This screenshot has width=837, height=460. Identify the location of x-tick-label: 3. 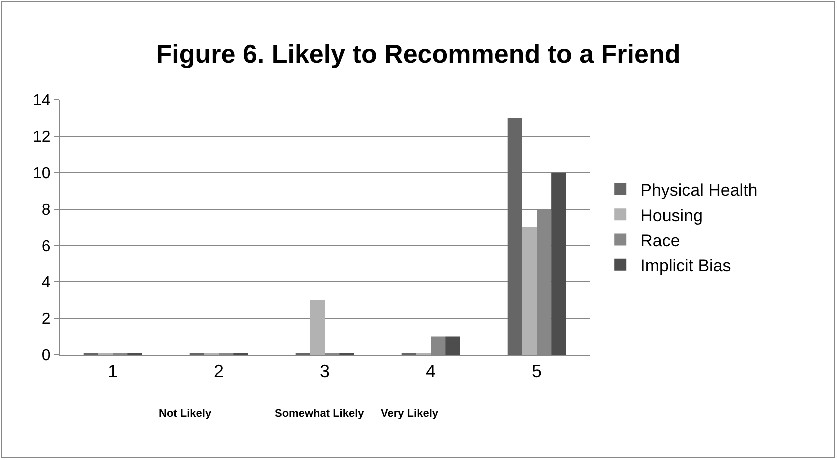
(325, 372).